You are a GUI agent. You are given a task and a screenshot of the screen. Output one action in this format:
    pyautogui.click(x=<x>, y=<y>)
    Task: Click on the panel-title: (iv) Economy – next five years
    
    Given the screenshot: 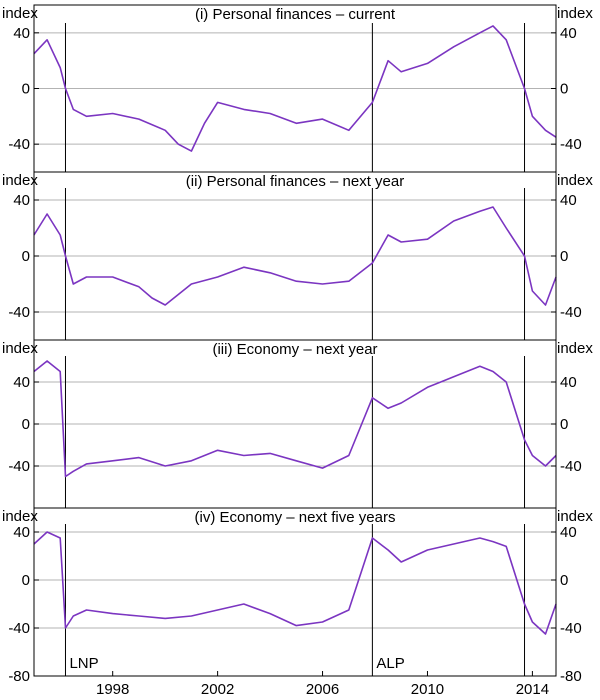 What is the action you would take?
    pyautogui.click(x=295, y=517)
    